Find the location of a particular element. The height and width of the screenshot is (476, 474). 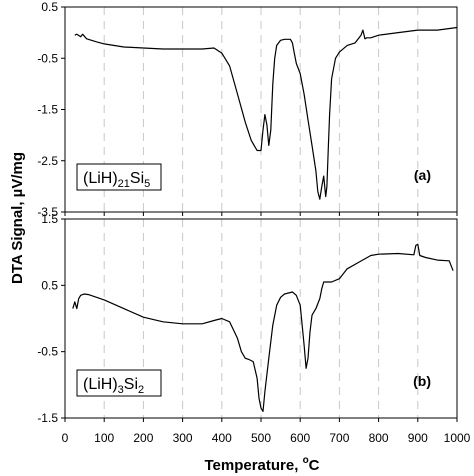

panel-label: (b) is located at coordinates (422, 381).